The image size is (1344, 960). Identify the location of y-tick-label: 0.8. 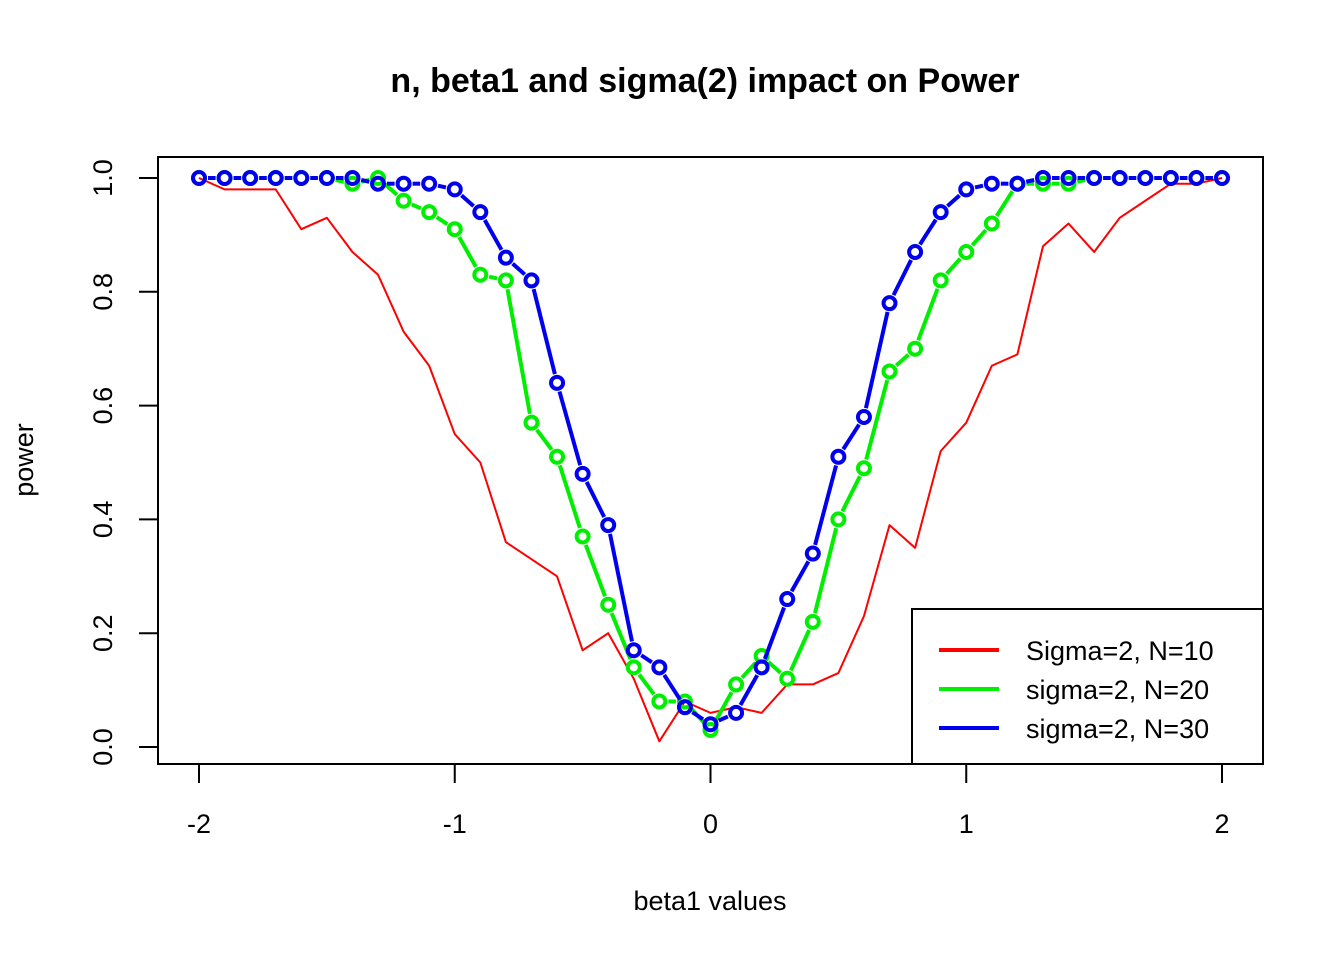
(103, 292).